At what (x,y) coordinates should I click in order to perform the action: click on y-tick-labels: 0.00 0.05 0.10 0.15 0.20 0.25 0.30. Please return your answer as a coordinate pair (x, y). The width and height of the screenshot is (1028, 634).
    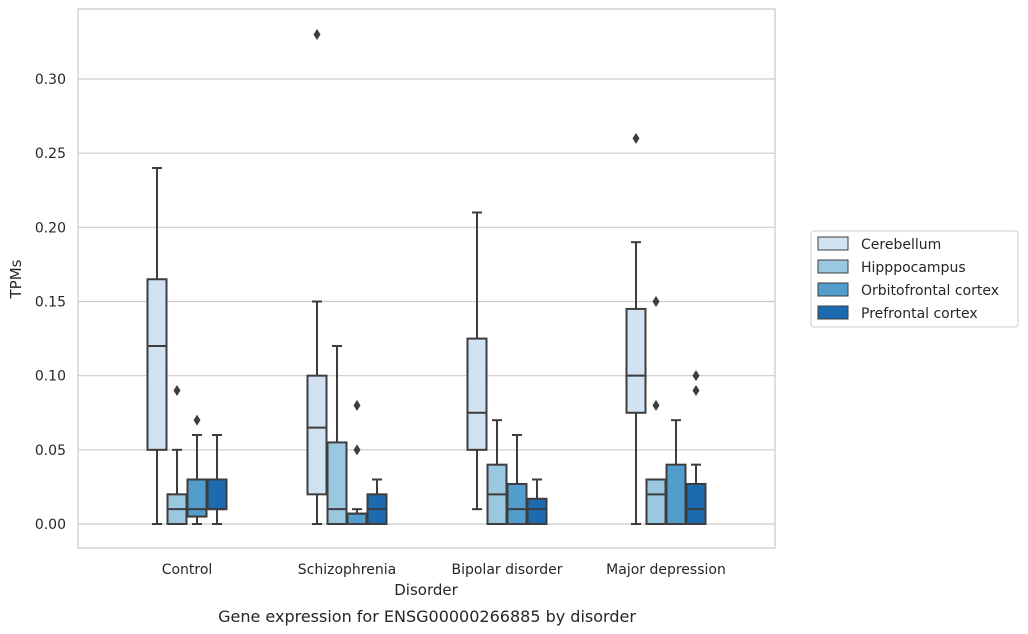
    Looking at the image, I should click on (50, 302).